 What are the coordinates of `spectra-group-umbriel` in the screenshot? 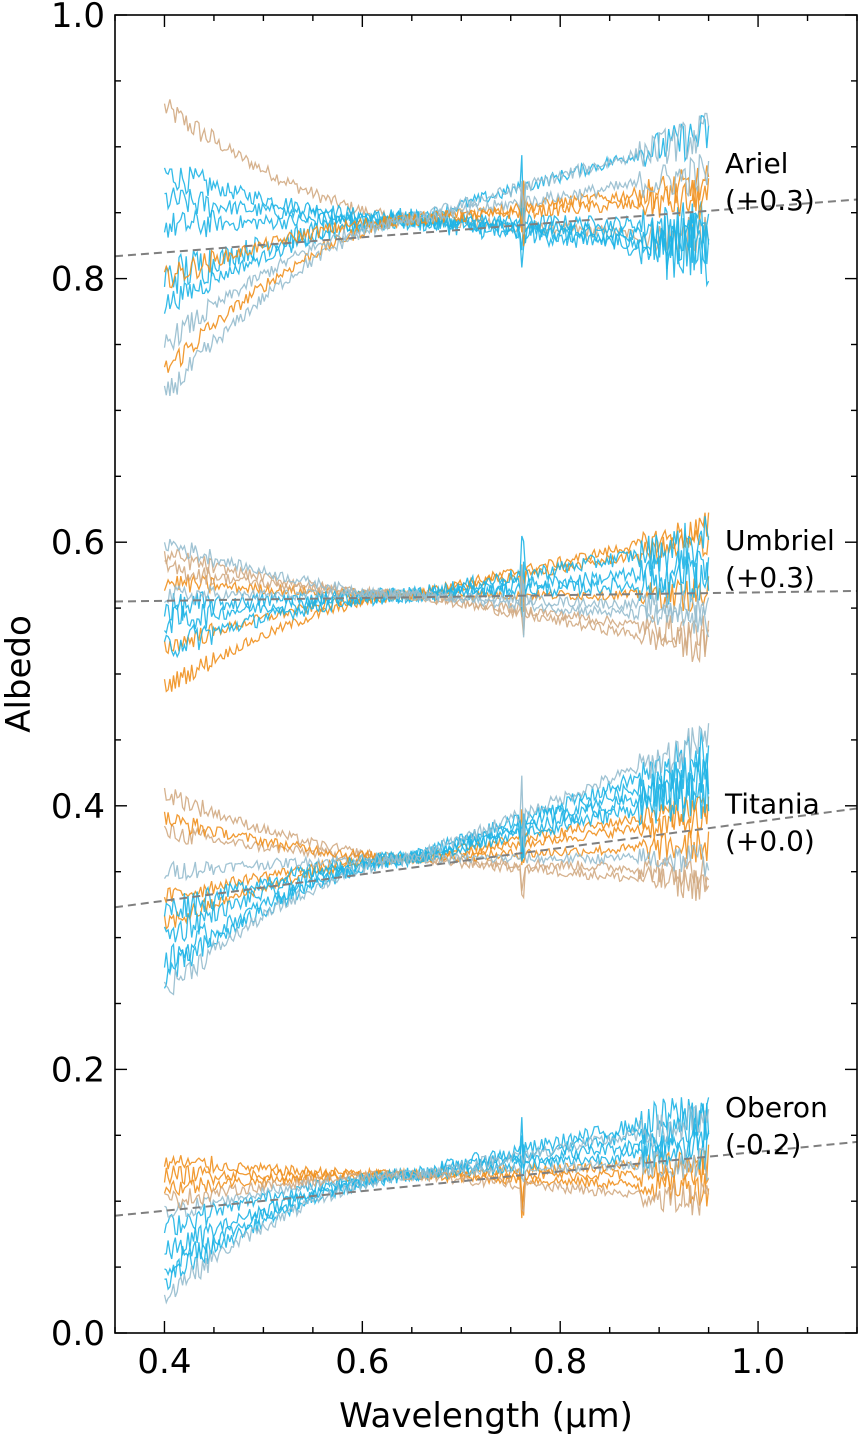 It's located at (436, 602).